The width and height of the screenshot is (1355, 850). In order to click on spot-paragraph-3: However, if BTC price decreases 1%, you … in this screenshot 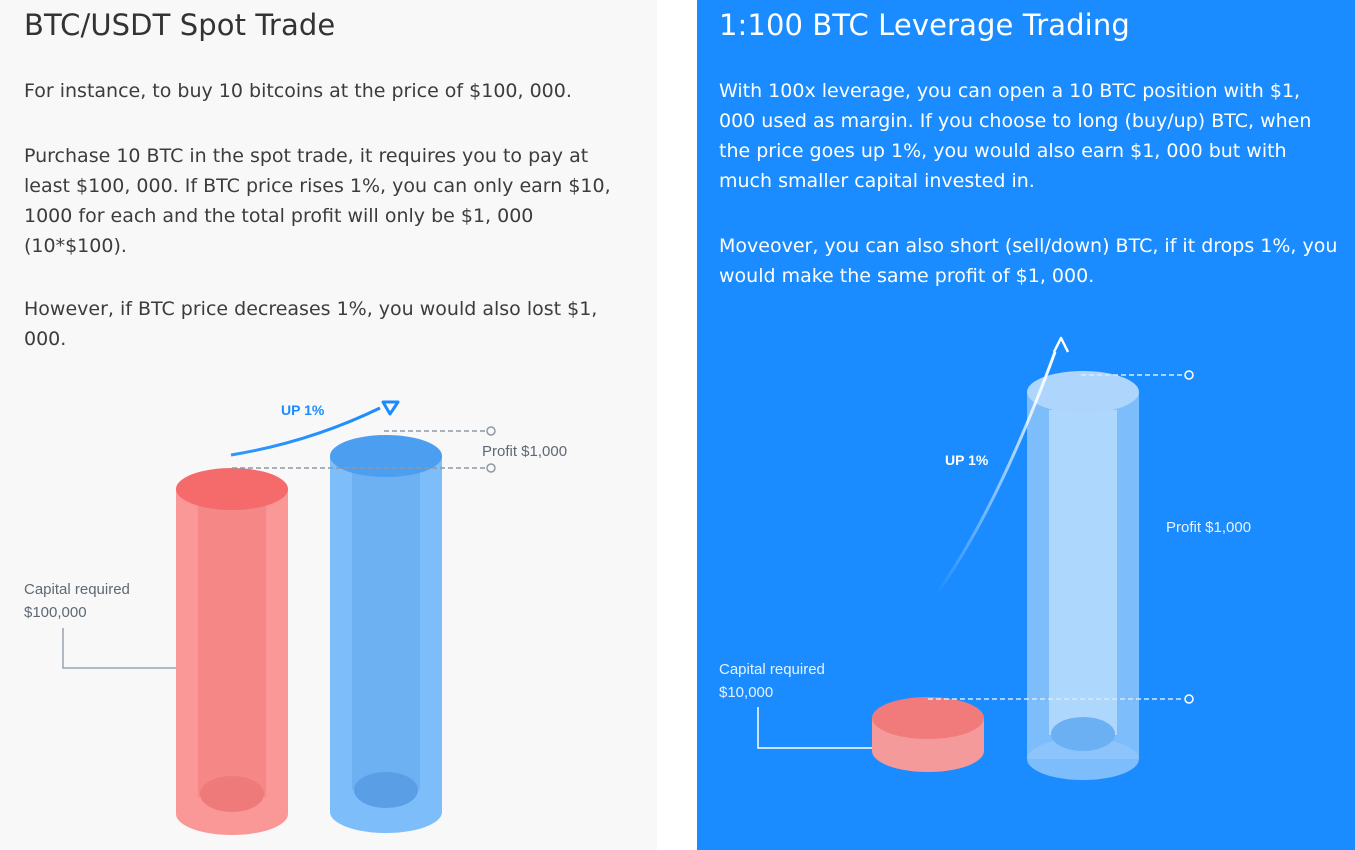, I will do `click(311, 324)`.